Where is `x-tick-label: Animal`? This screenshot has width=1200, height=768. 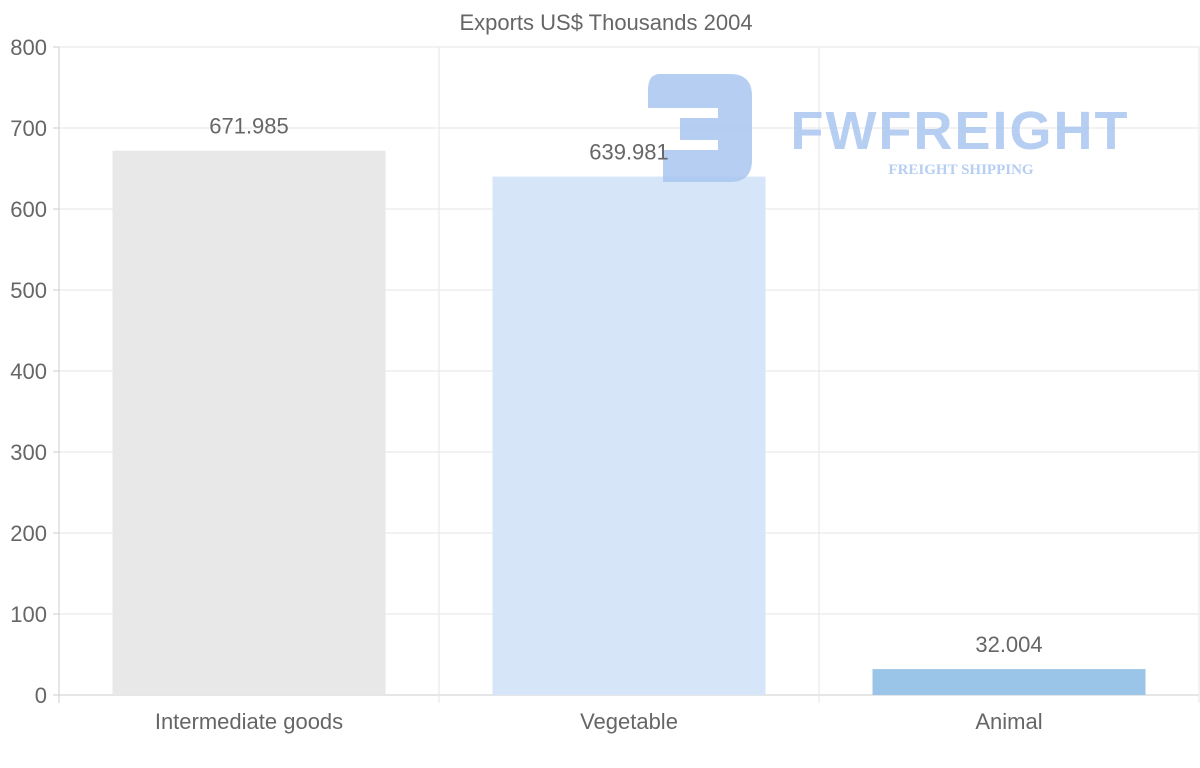
x-tick-label: Animal is located at coordinates (1008, 721).